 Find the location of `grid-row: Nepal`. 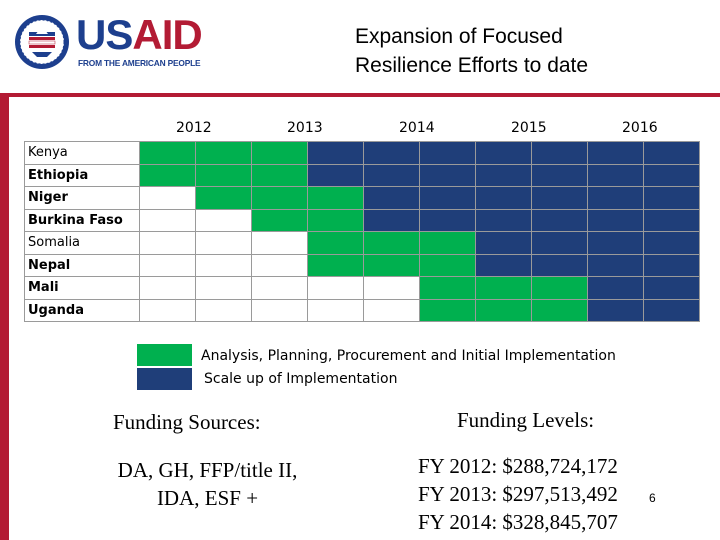

grid-row: Nepal is located at coordinates (362, 265).